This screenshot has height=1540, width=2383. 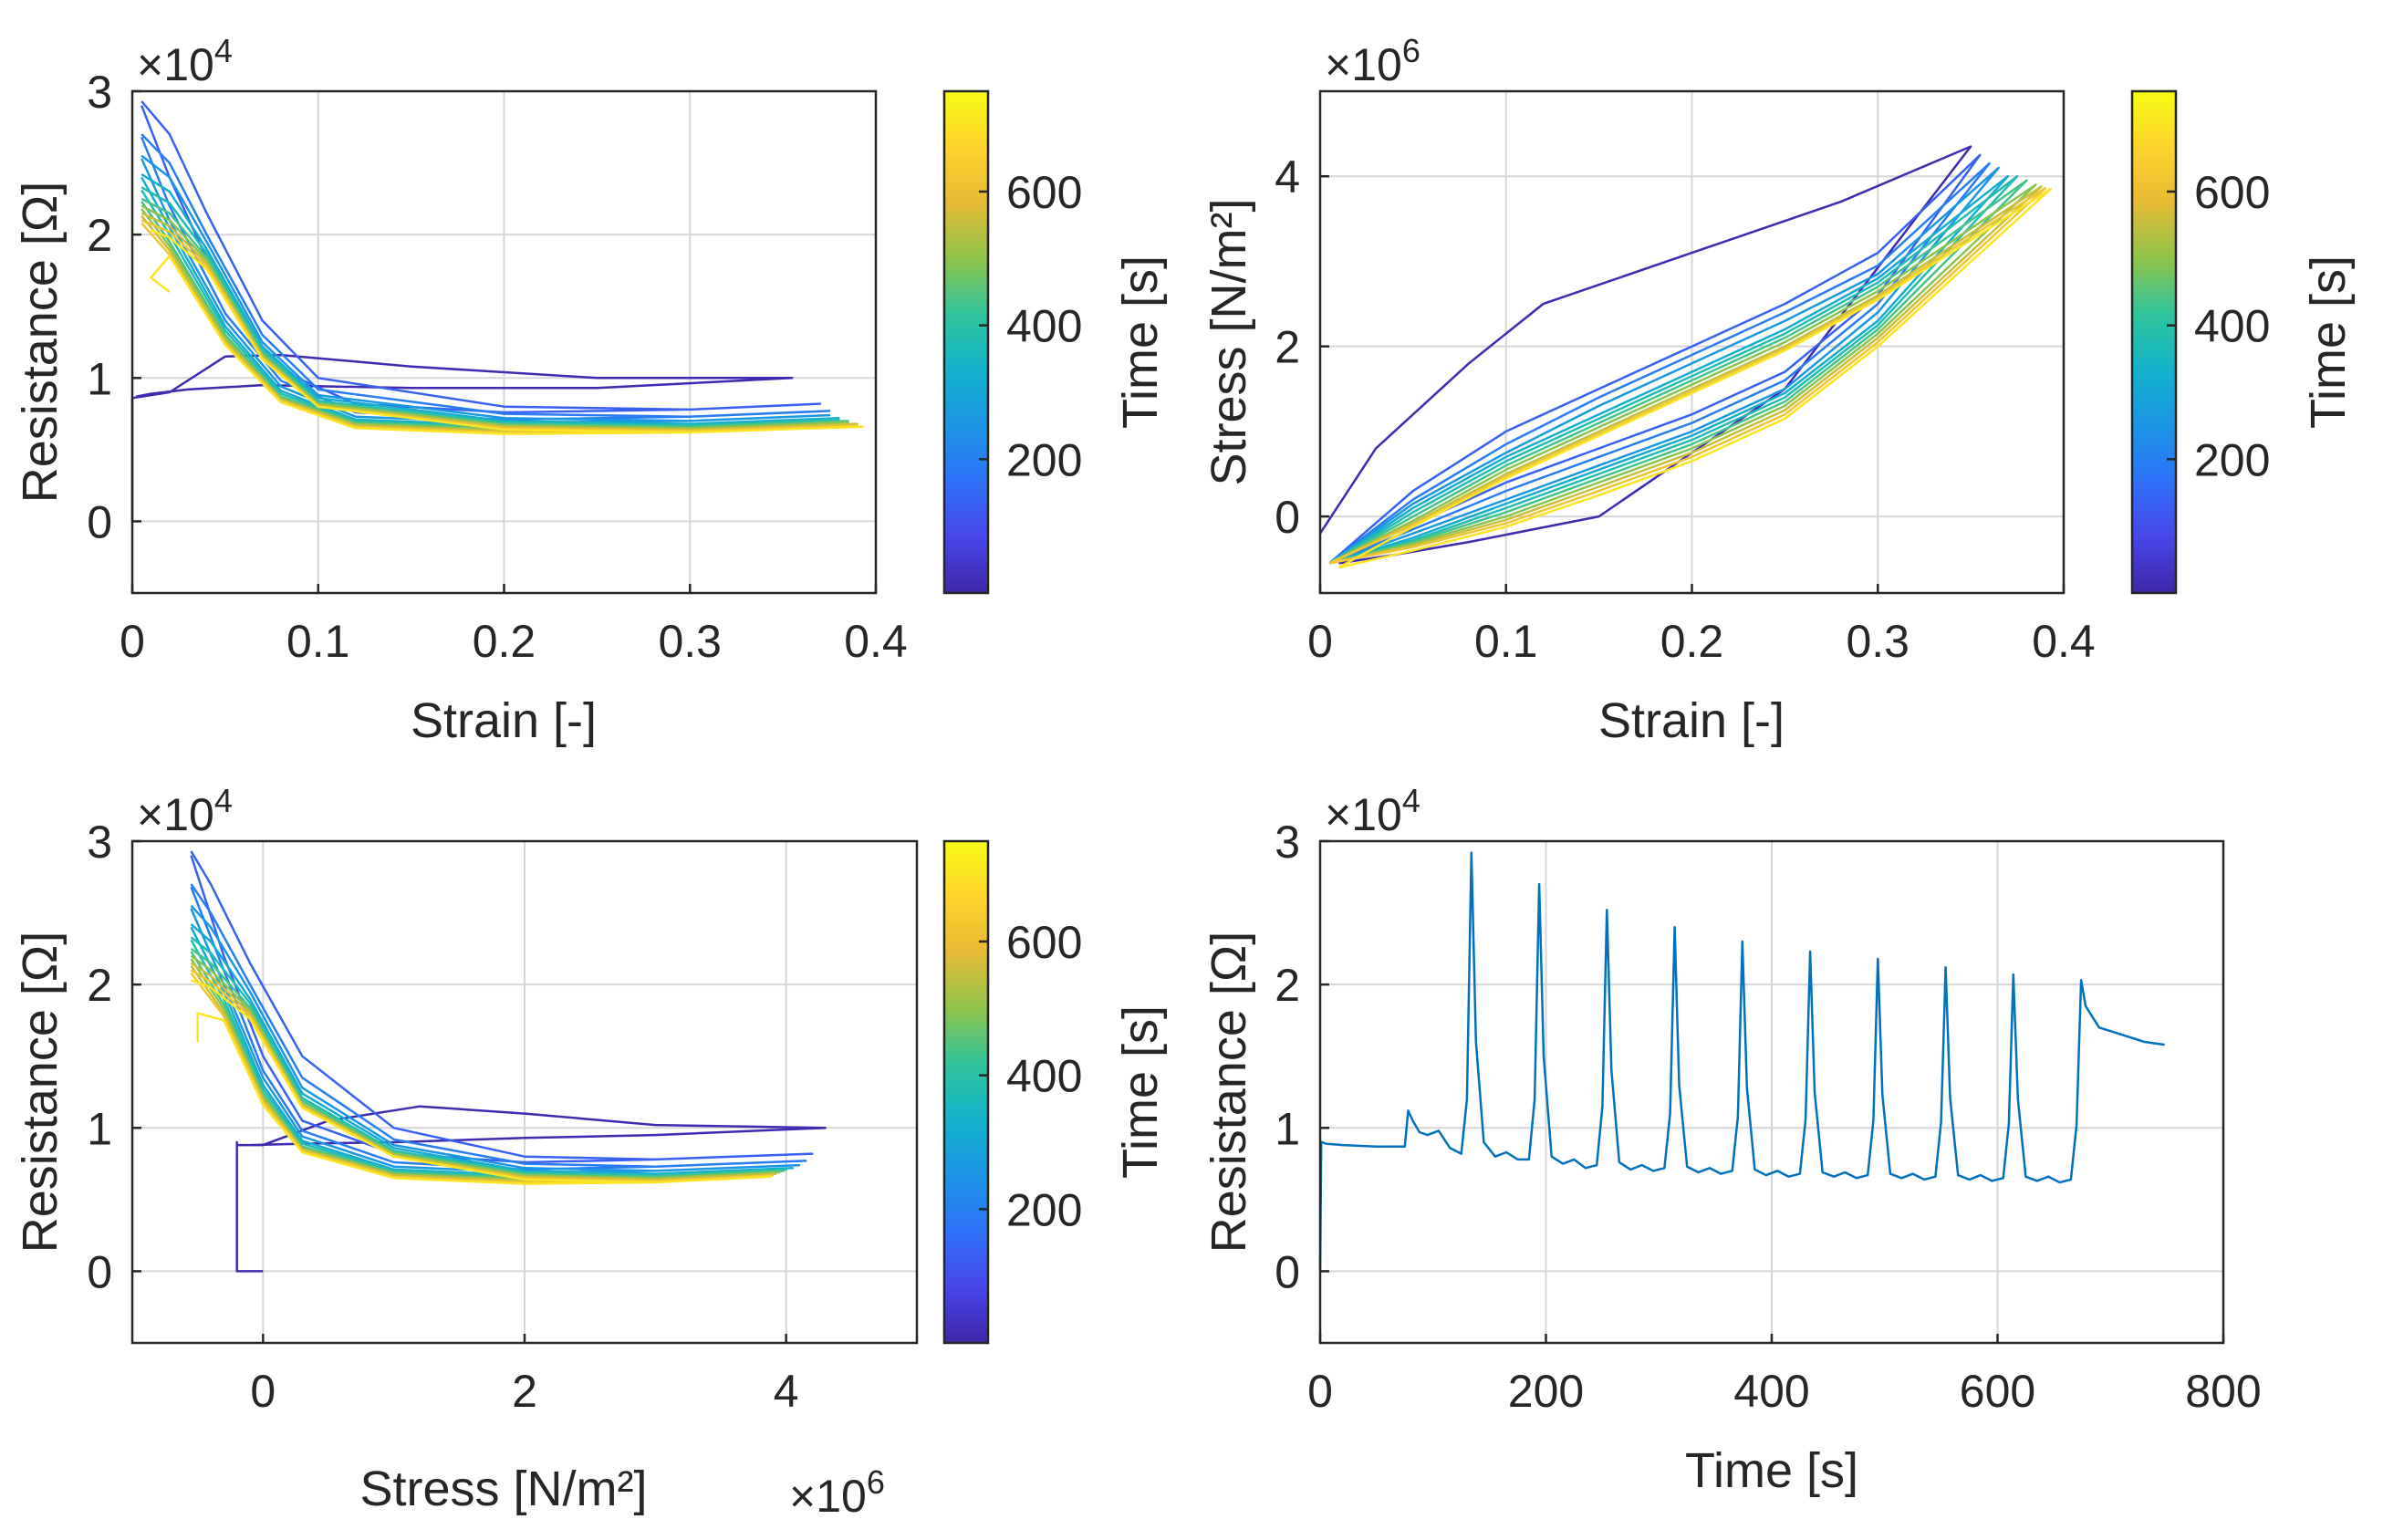 I want to click on p3-x-exponent-prefix: ×10, so click(x=828, y=1496).